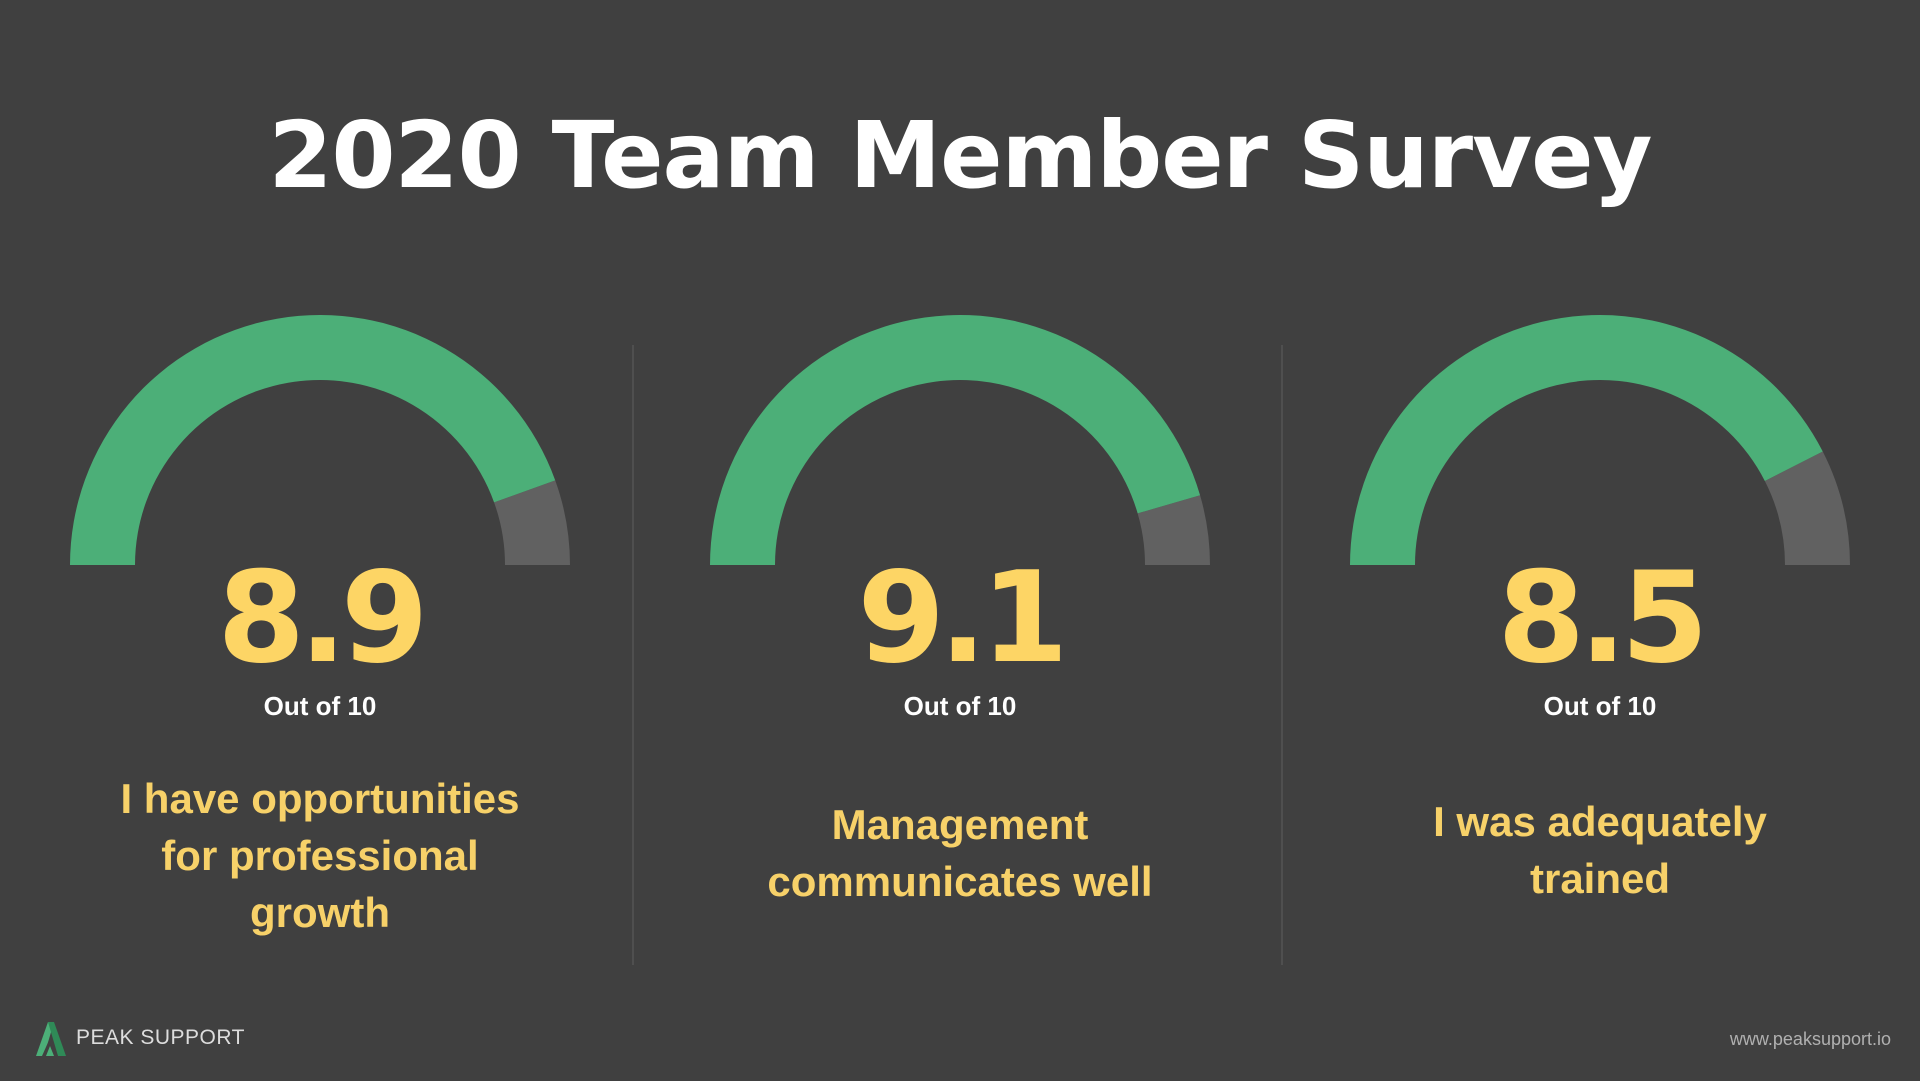 This screenshot has height=1081, width=1920. I want to click on question-text: Management communicates well, so click(960, 853).